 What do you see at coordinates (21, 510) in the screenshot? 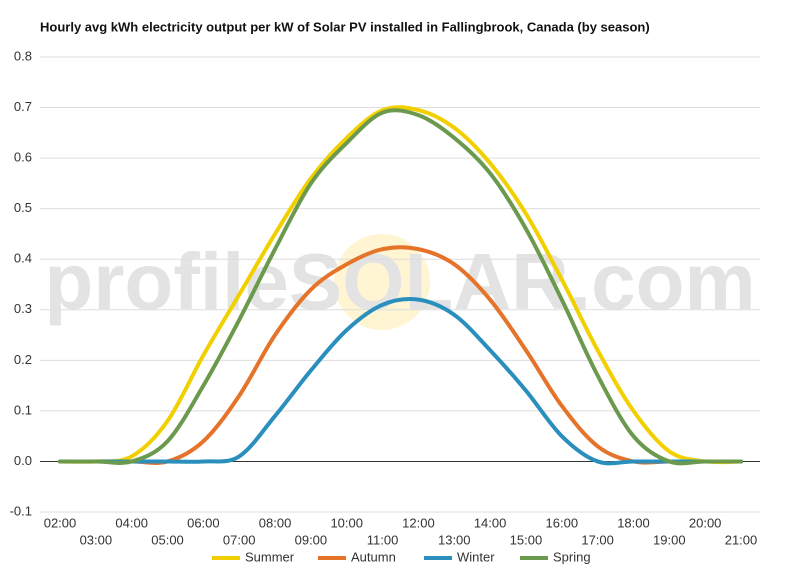
I see `y-tick-label: -0.1` at bounding box center [21, 510].